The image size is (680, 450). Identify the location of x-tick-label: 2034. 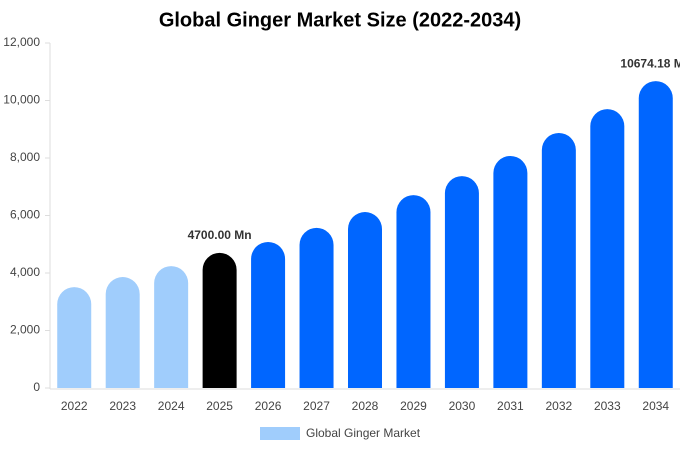
(655, 406).